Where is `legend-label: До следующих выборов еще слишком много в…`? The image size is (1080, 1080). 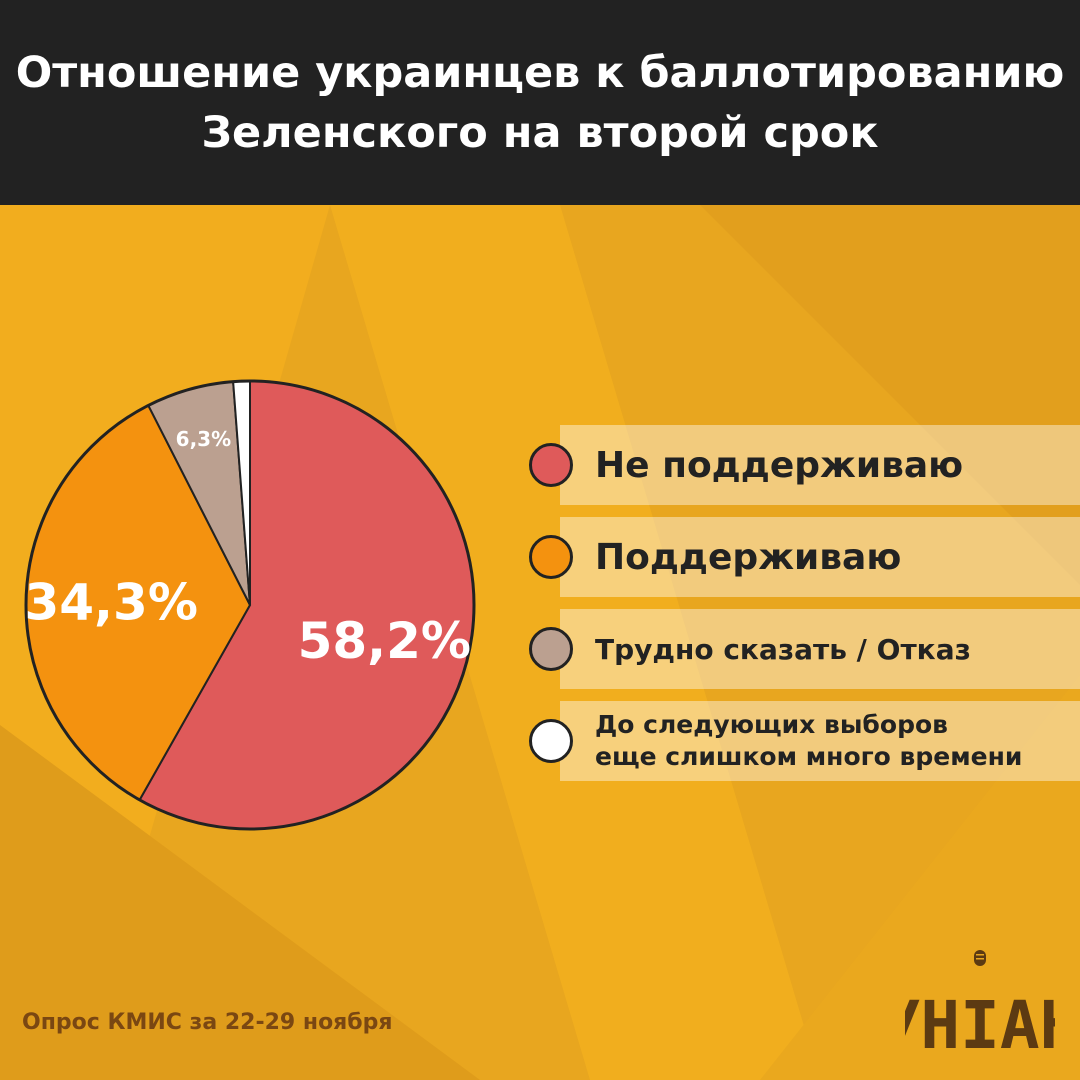
legend-label: До следующих выборов еще слишком много в… is located at coordinates (809, 740).